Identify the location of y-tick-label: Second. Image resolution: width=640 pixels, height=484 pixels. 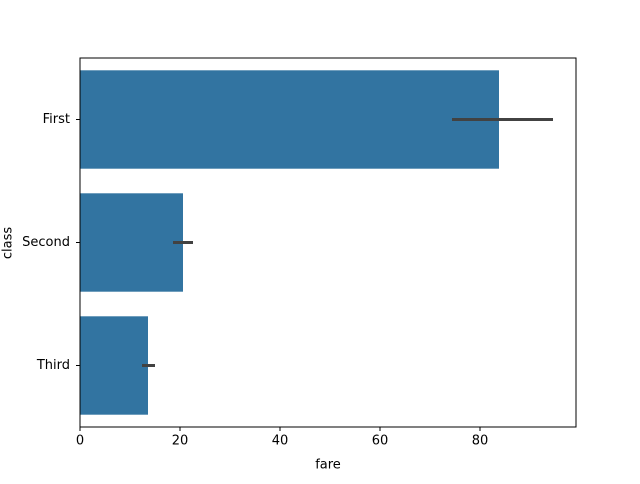
(46, 242).